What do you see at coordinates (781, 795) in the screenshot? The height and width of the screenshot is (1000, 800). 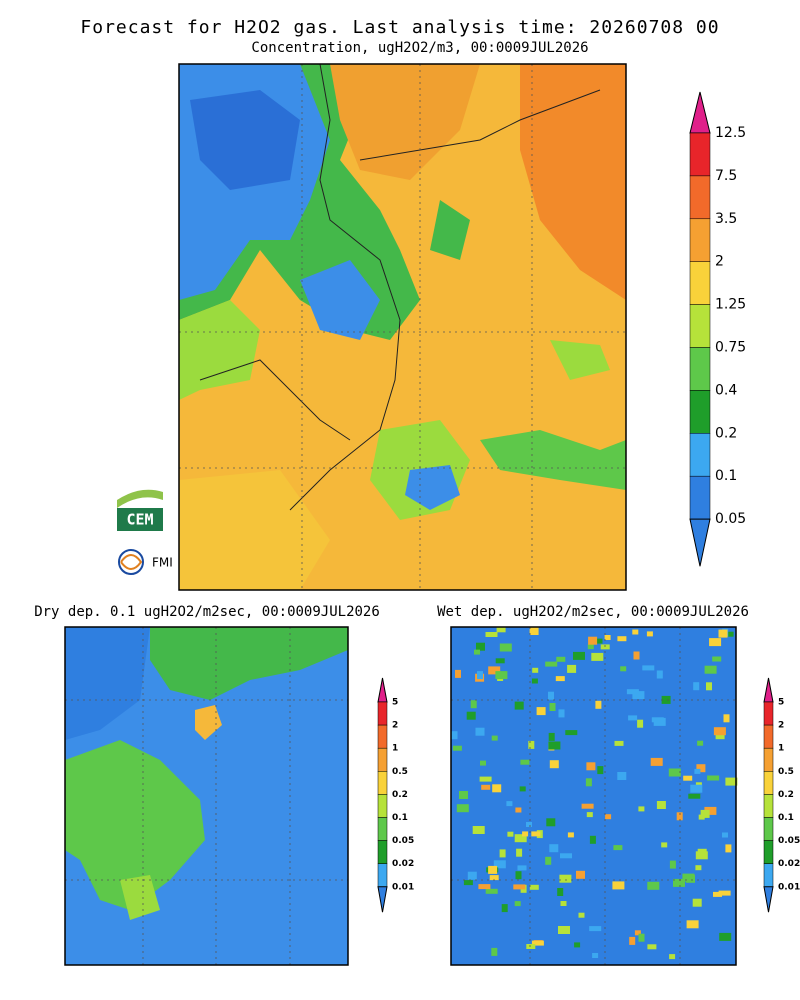 I see `wet-colorbar: 5 2 1 0.5 0.2 0.1 0.05 0.02 0.01` at bounding box center [781, 795].